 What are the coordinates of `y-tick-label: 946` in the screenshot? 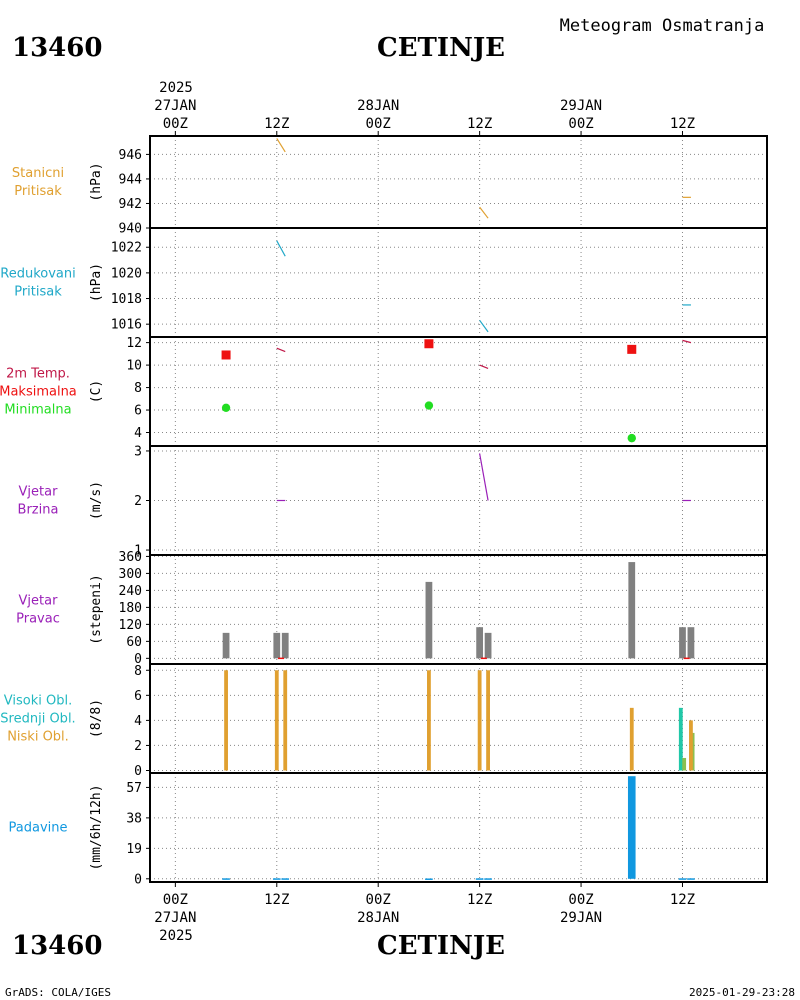 It's located at (130, 155).